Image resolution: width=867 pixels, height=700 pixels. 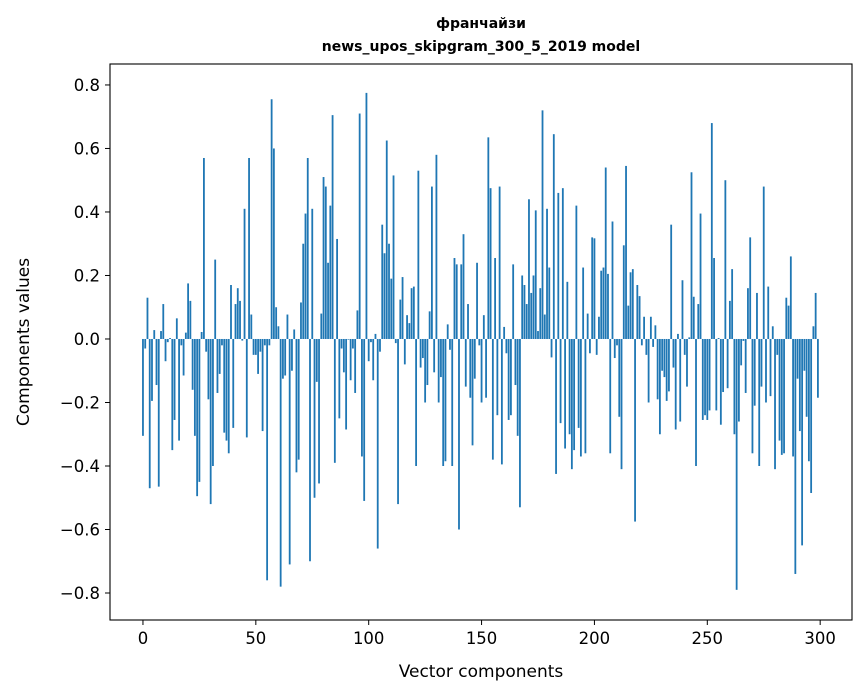 What do you see at coordinates (87, 212) in the screenshot?
I see `y-tick-label: 0.4` at bounding box center [87, 212].